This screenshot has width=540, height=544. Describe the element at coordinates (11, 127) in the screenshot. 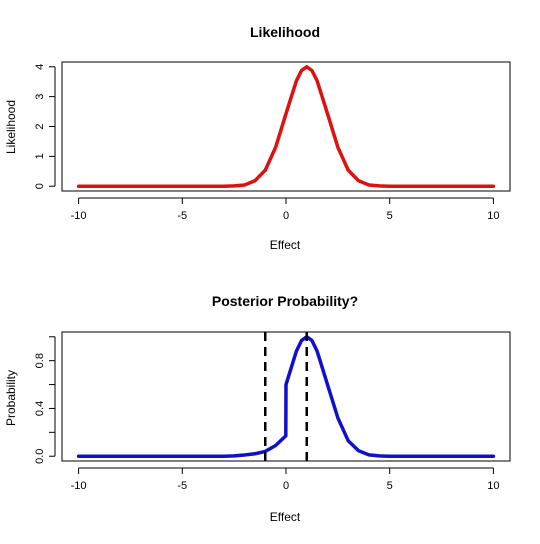

I see `y-axis-label: Likelihood` at that location.